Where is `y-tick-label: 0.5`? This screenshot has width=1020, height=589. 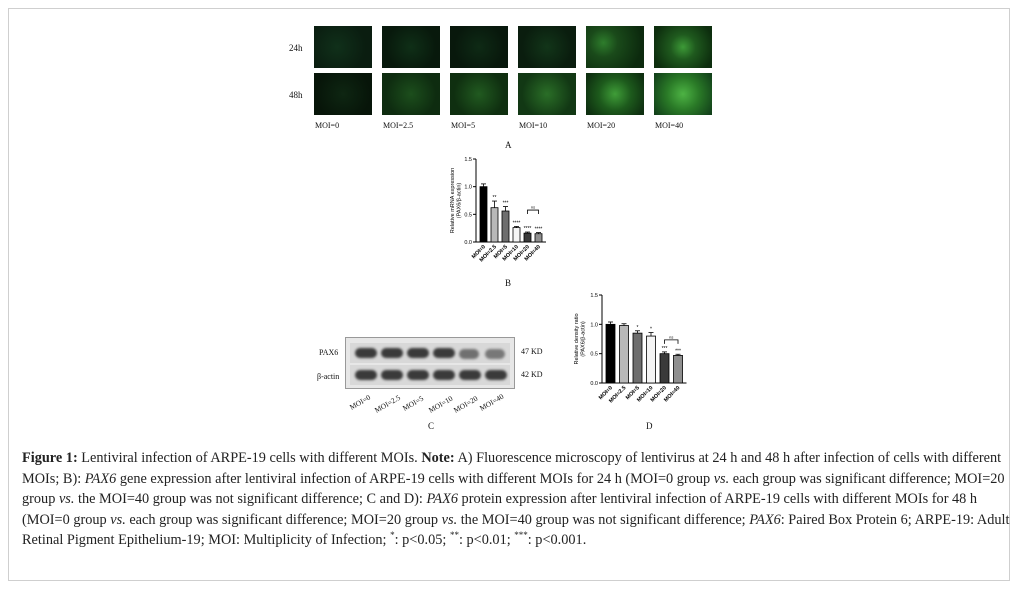 y-tick-label: 0.5 is located at coordinates (468, 215).